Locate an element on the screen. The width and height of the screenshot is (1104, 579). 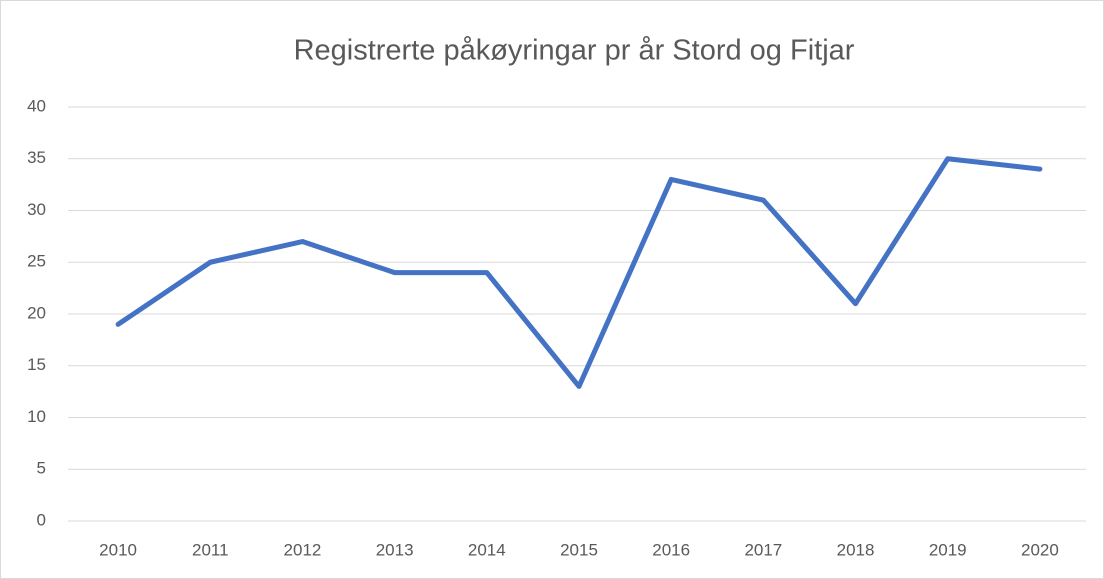
y-tick-label: 30 is located at coordinates (36, 209).